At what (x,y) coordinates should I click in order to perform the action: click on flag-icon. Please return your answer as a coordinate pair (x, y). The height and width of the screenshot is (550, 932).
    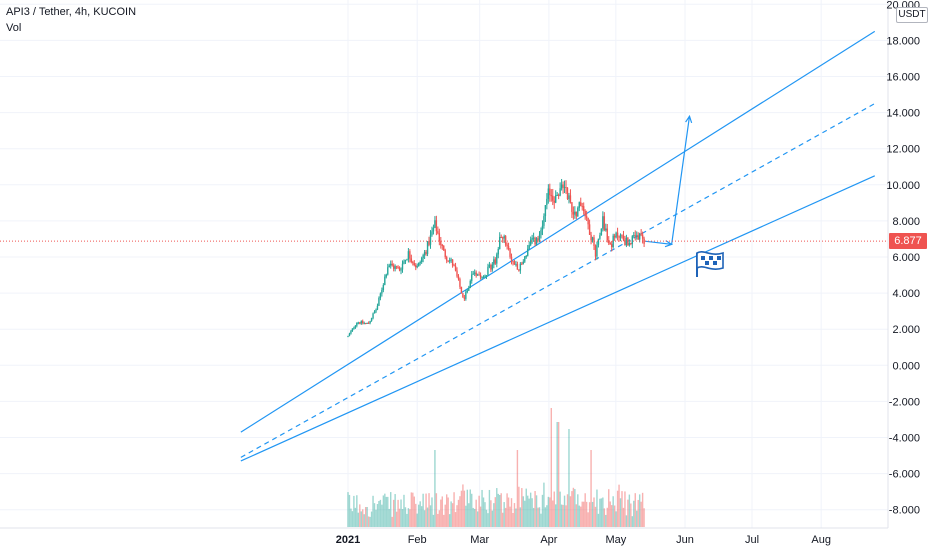
    Looking at the image, I should click on (710, 264).